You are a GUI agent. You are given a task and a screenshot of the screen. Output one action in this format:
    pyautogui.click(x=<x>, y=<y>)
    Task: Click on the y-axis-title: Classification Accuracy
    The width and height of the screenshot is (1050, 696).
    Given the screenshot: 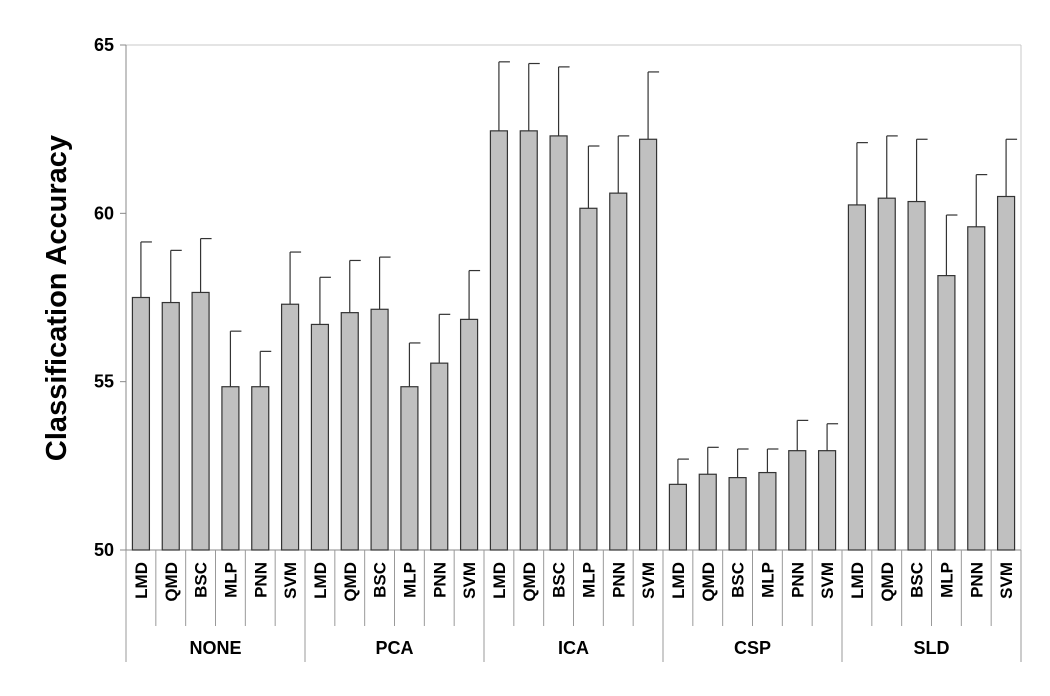 What is the action you would take?
    pyautogui.click(x=57, y=298)
    